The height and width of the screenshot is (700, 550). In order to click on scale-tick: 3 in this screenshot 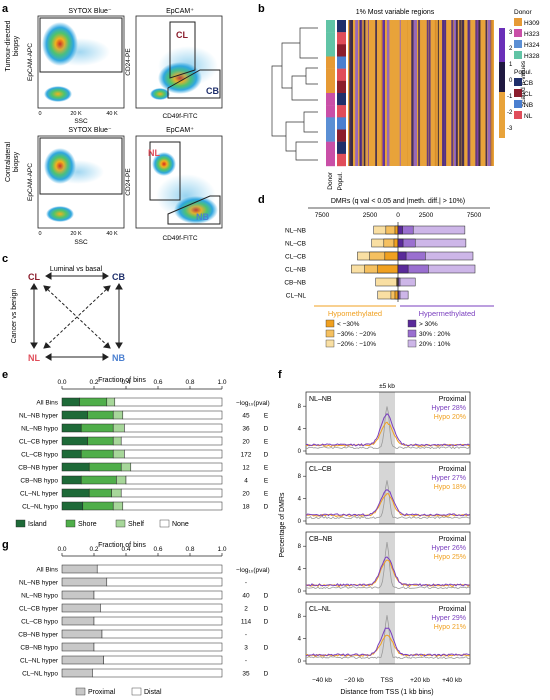, I will do `click(511, 33)`.